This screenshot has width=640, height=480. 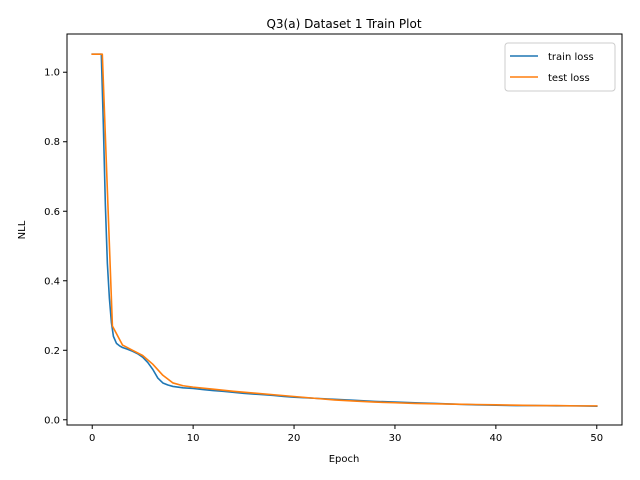 What do you see at coordinates (569, 78) in the screenshot?
I see `legend-label-test-loss: test loss` at bounding box center [569, 78].